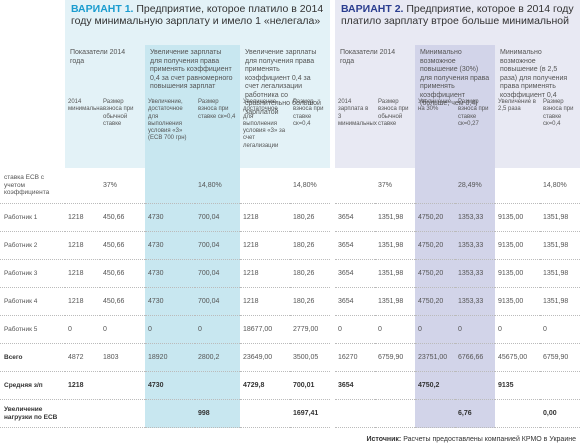 This screenshot has height=446, width=580. I want to click on table-cell: 4729,8, so click(265, 386).